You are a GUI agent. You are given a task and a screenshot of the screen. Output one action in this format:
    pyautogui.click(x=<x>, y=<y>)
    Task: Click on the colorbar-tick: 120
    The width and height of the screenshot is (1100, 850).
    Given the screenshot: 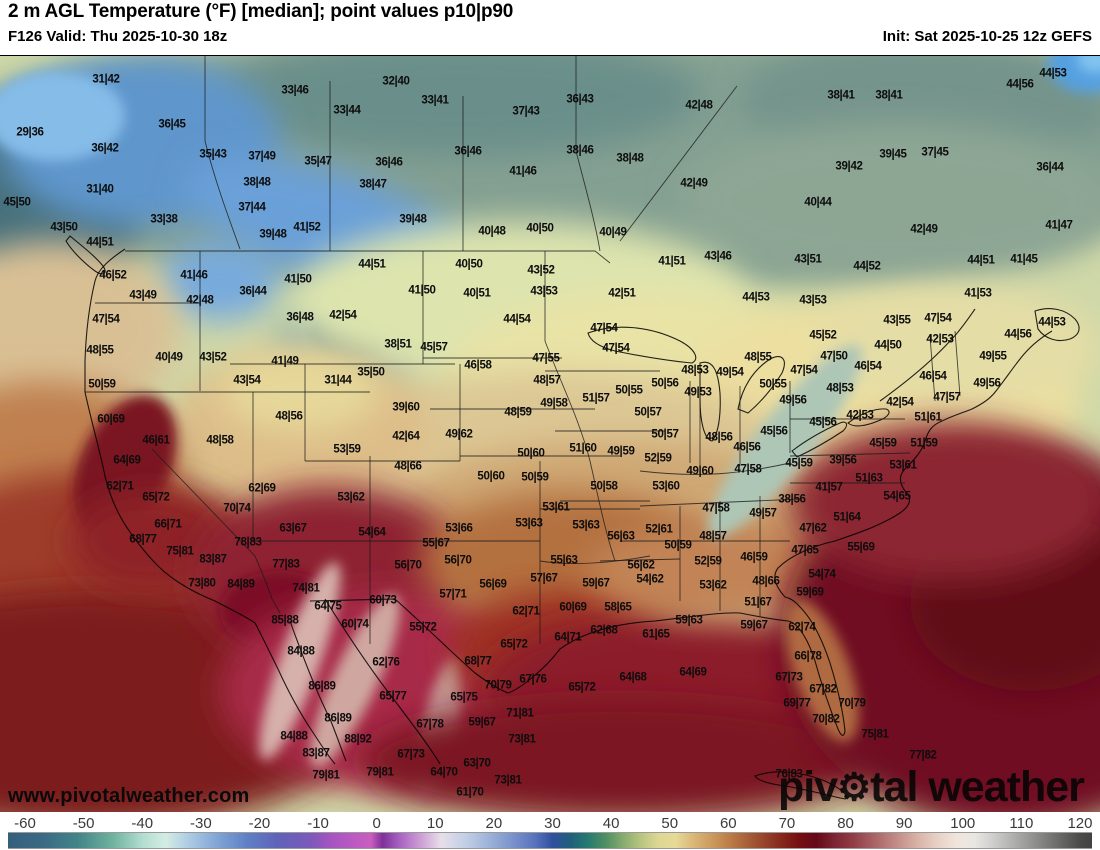 What is the action you would take?
    pyautogui.click(x=1080, y=823)
    